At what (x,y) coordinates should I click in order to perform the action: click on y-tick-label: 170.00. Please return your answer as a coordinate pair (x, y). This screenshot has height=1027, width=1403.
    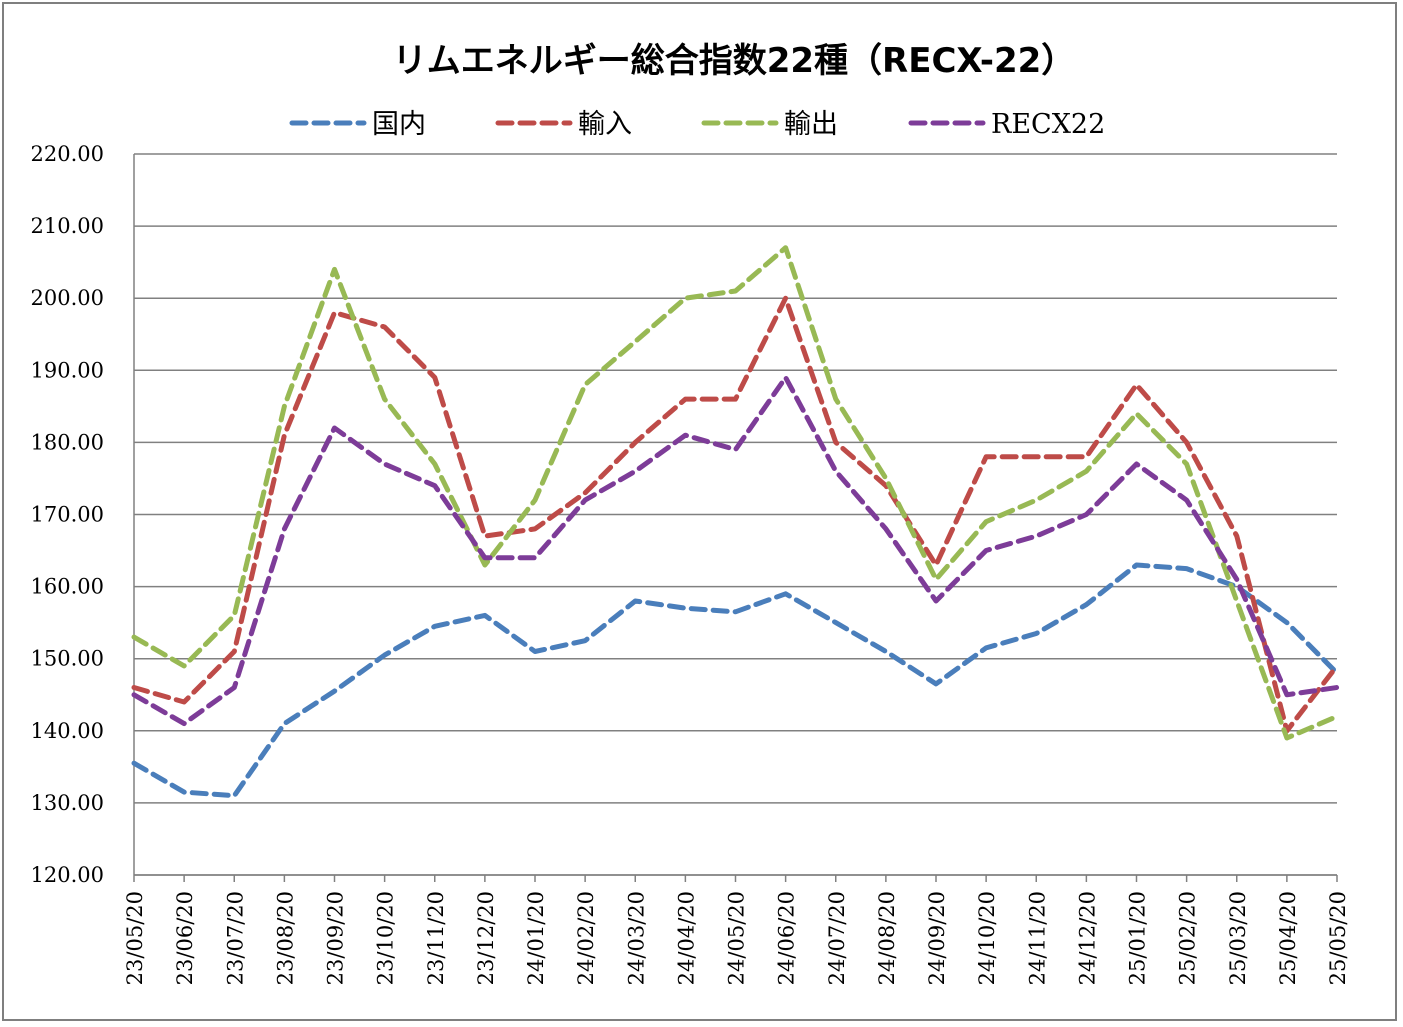
    Looking at the image, I should click on (67, 515).